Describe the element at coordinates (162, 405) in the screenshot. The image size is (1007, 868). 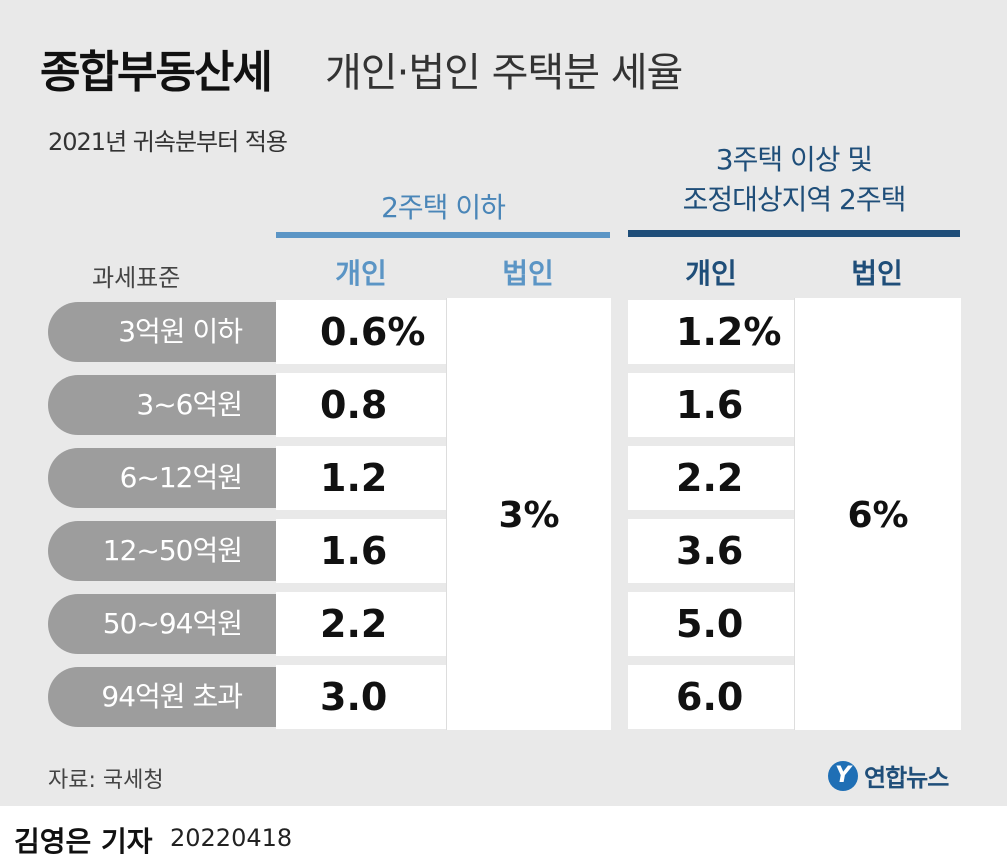
I see `row-label: 3~6억원` at that location.